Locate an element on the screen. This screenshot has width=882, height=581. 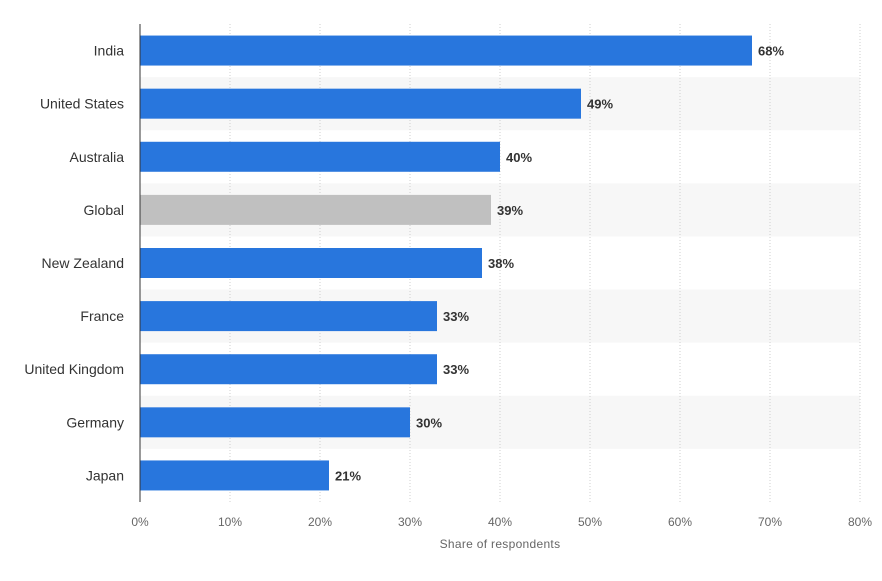
category-label: United Kingdom is located at coordinates (74, 369).